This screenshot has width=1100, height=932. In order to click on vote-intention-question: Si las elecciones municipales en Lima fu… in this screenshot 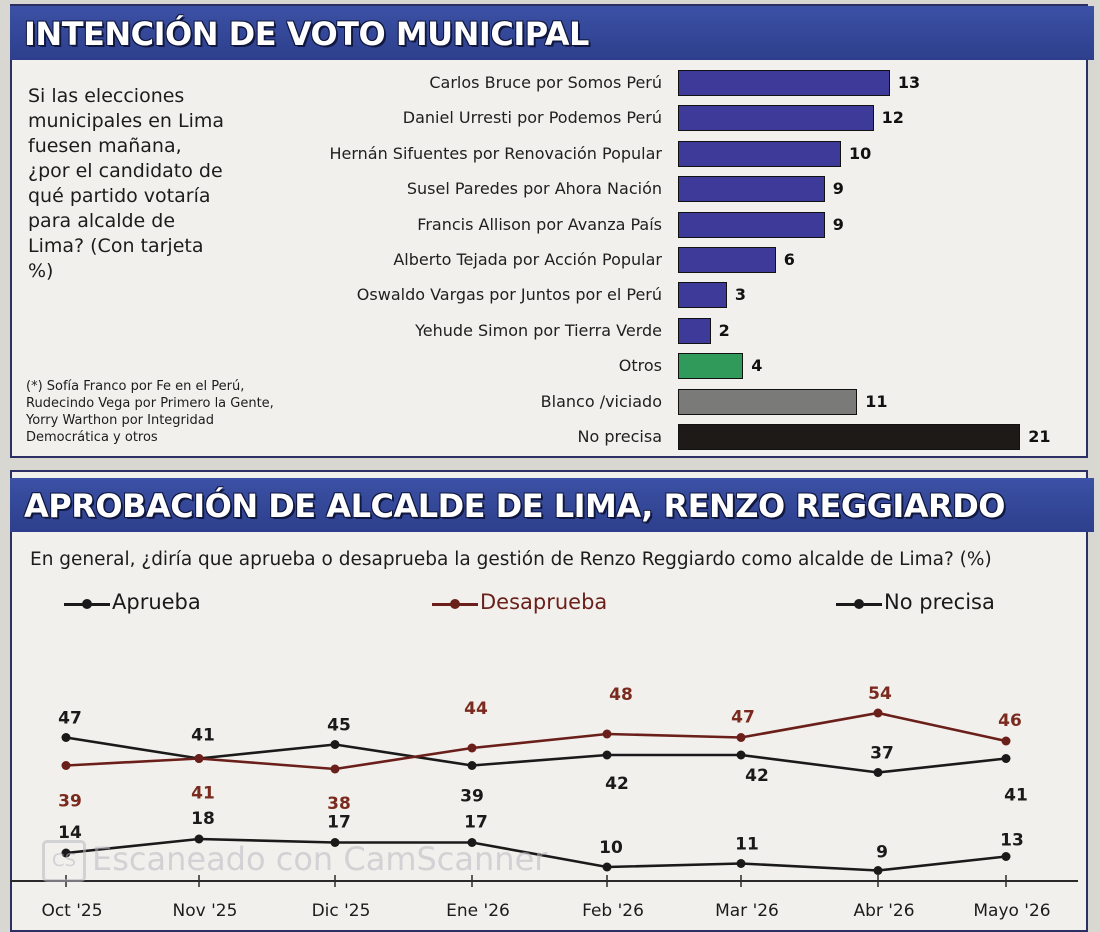, I will do `click(126, 183)`.